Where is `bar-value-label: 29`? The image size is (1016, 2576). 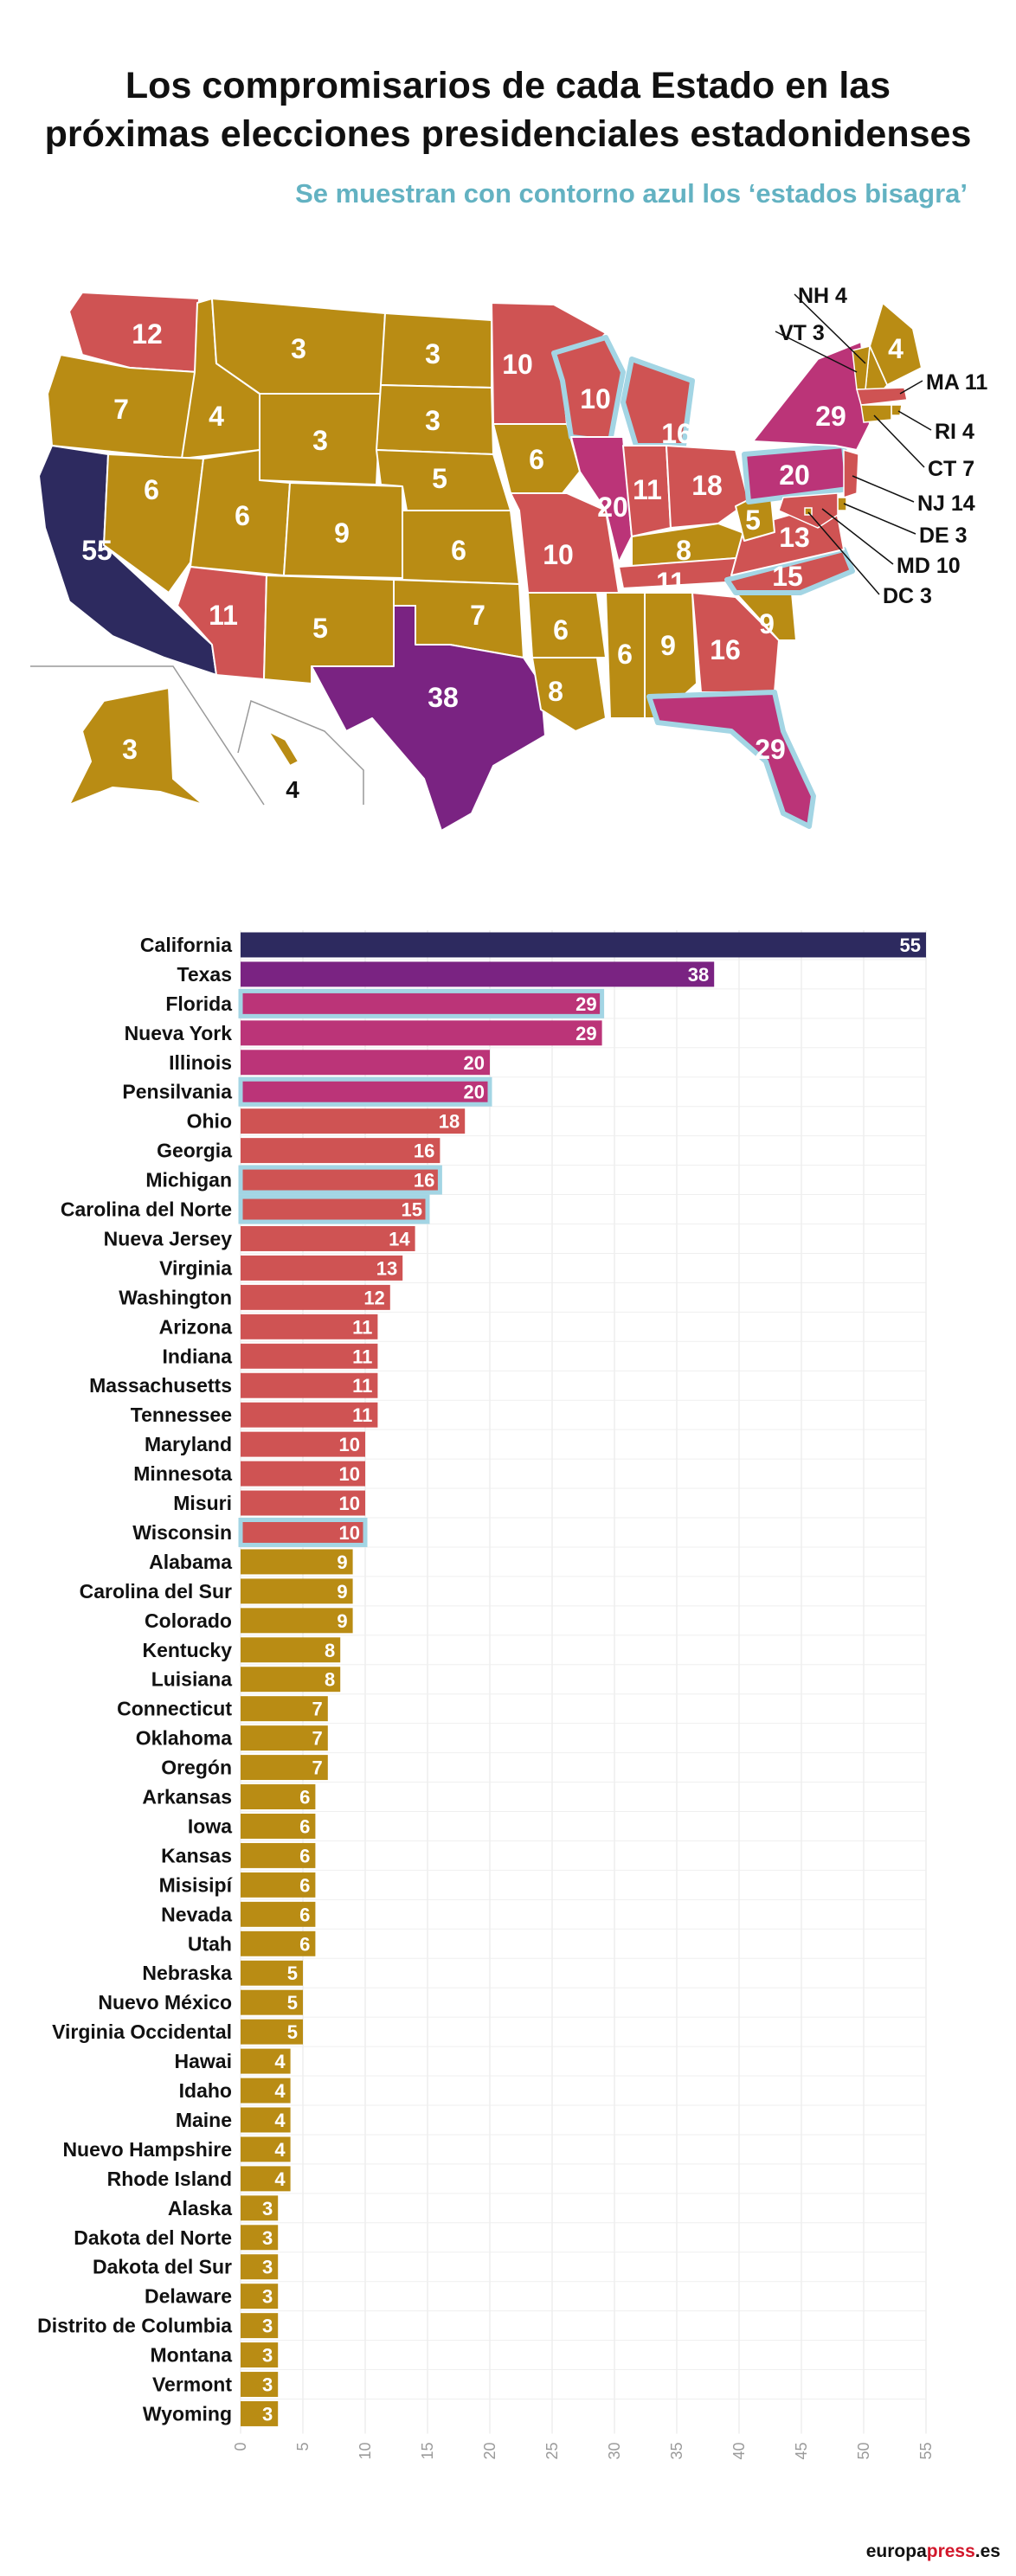
bar-value-label: 29 is located at coordinates (586, 1033).